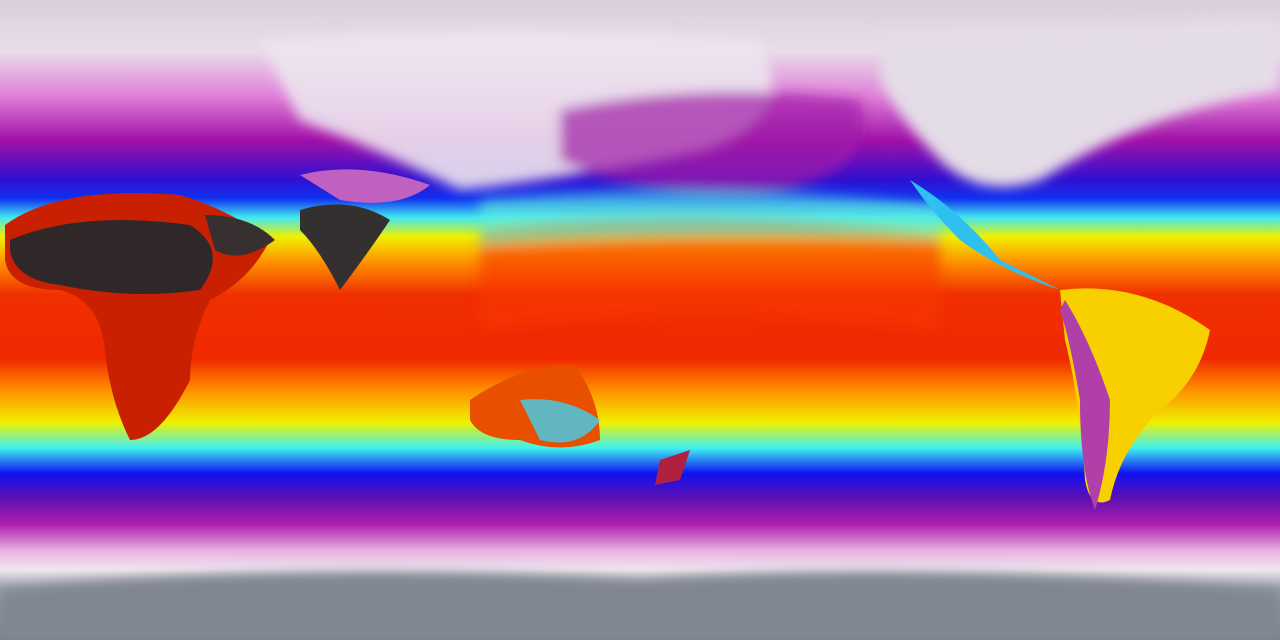 The height and width of the screenshot is (640, 1280). I want to click on central-america, so click(985, 235).